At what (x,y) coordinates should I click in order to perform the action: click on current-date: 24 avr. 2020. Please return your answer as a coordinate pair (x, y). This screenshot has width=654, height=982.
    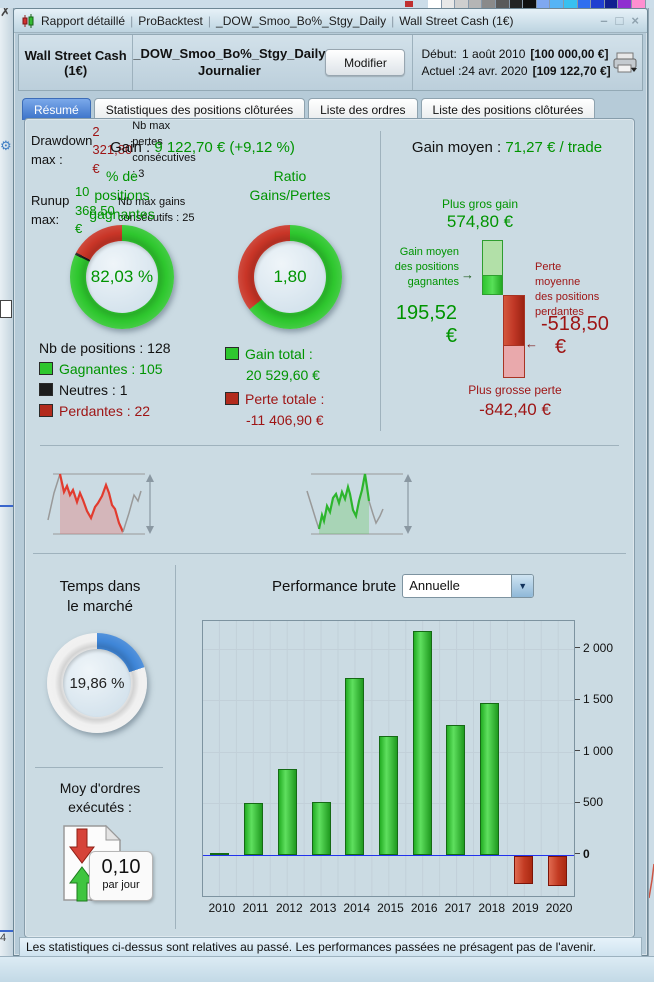
    Looking at the image, I should click on (494, 71).